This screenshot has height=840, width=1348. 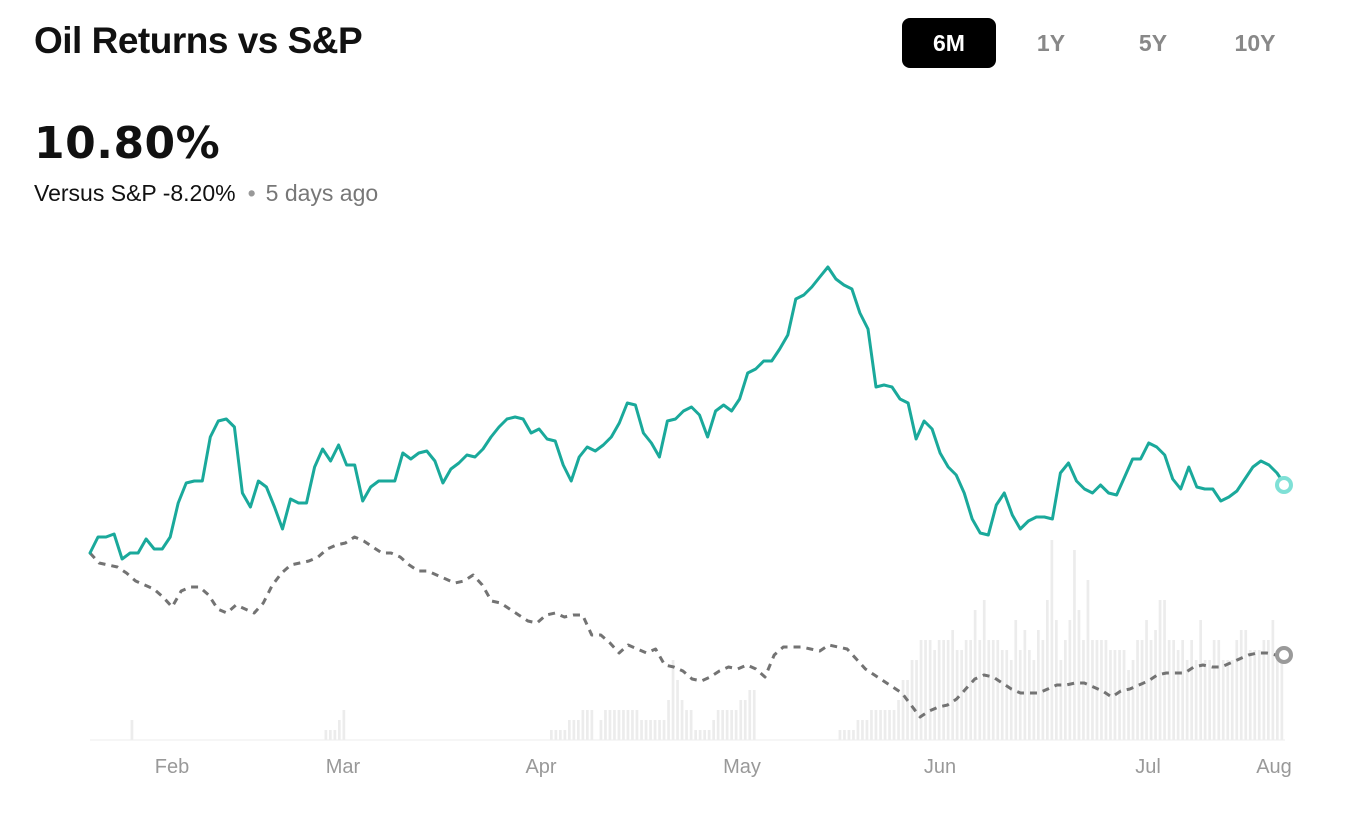 What do you see at coordinates (742, 767) in the screenshot?
I see `x-tick-label: May` at bounding box center [742, 767].